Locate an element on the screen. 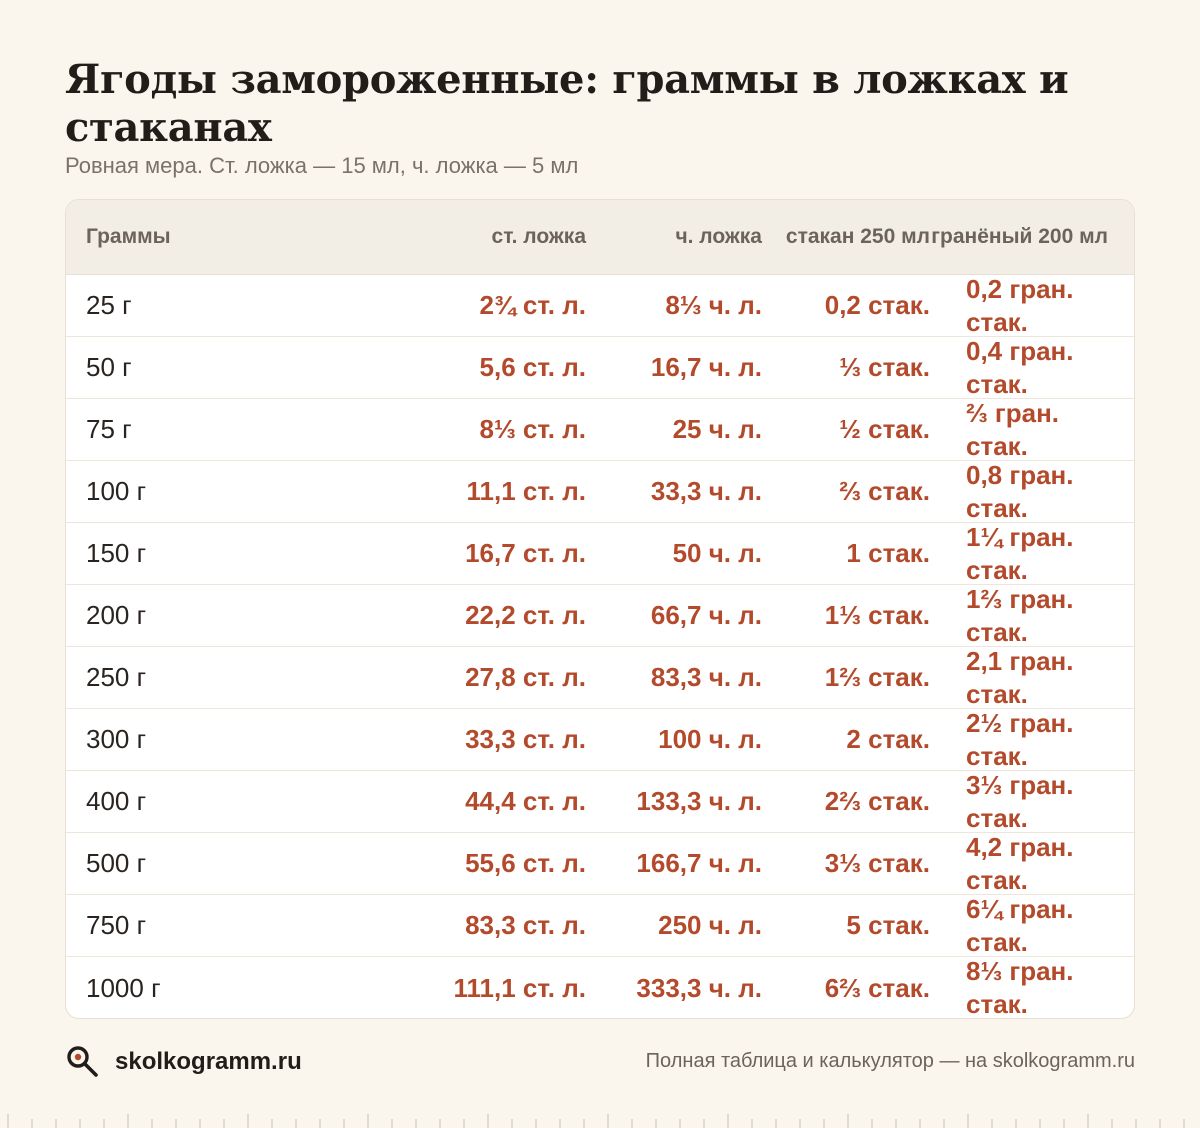 This screenshot has width=1200, height=1128. cell-grams-text: 300 г is located at coordinates (116, 739).